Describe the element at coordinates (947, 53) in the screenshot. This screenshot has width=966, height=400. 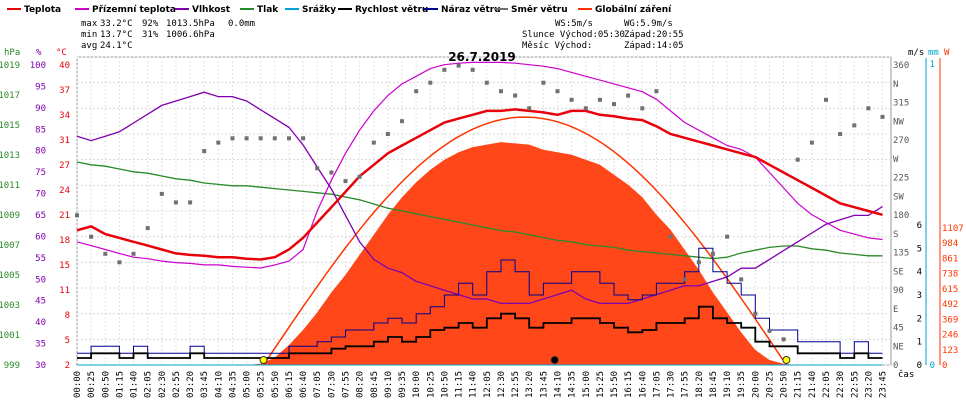
I see `w-axis-label: W` at that location.